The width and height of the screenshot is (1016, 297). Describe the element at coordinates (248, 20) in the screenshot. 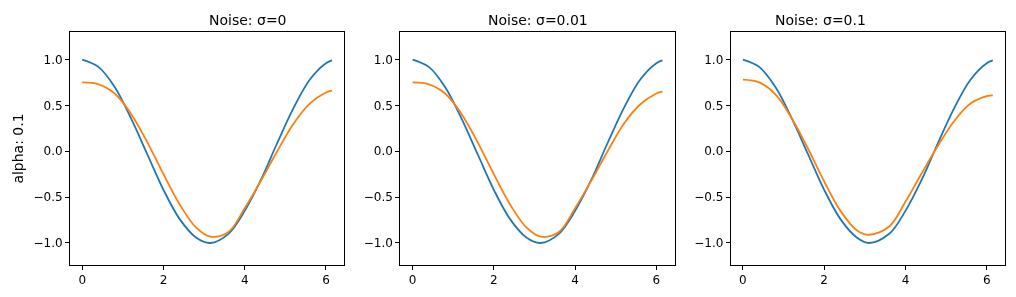

I see `chart-title: Noise: σ=0` at that location.